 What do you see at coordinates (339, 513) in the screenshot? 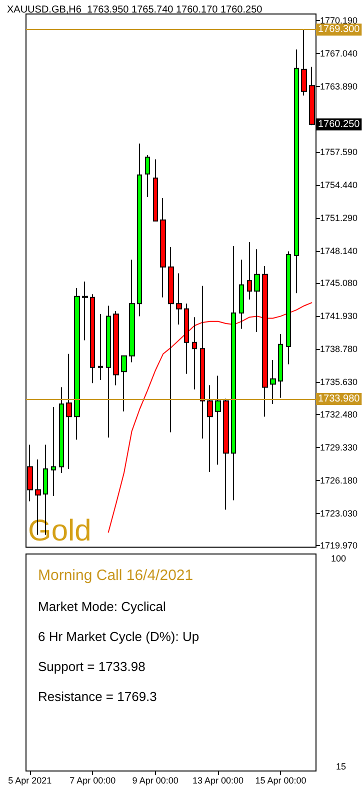
I see `y-tick-label: 1723.030` at bounding box center [339, 513].